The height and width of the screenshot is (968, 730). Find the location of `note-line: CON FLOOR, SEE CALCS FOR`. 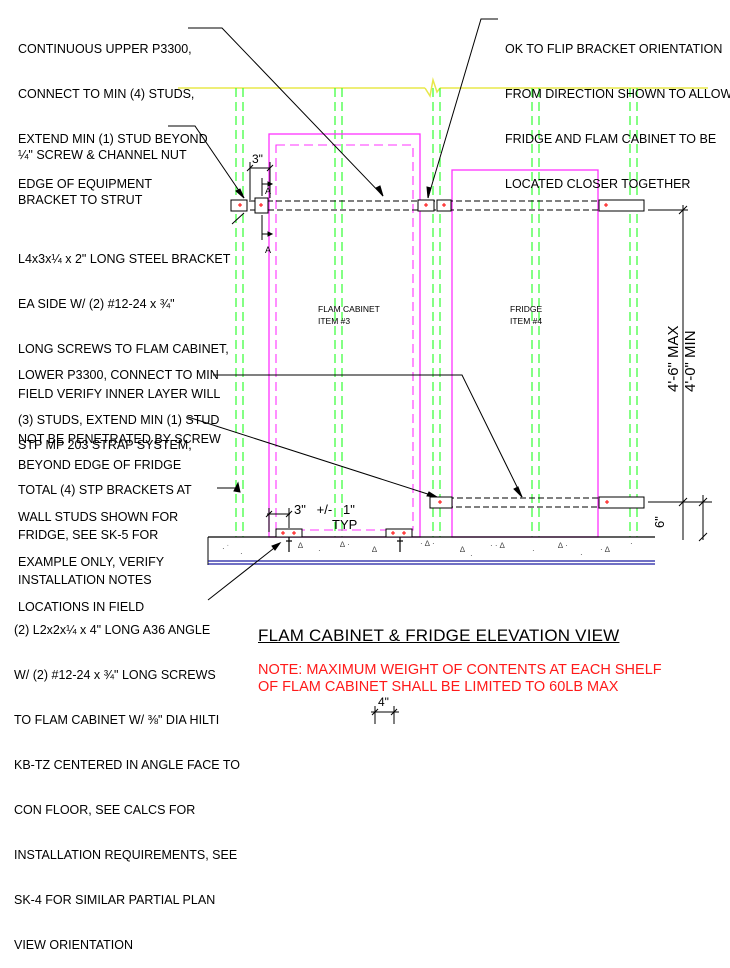

note-line: CON FLOOR, SEE CALCS FOR is located at coordinates (105, 810).